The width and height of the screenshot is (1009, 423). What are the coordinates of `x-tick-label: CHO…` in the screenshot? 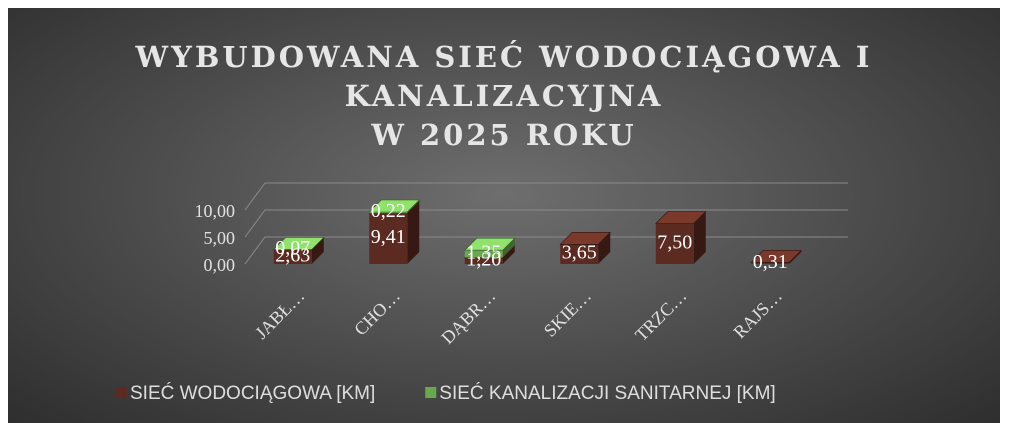 It's located at (377, 313).